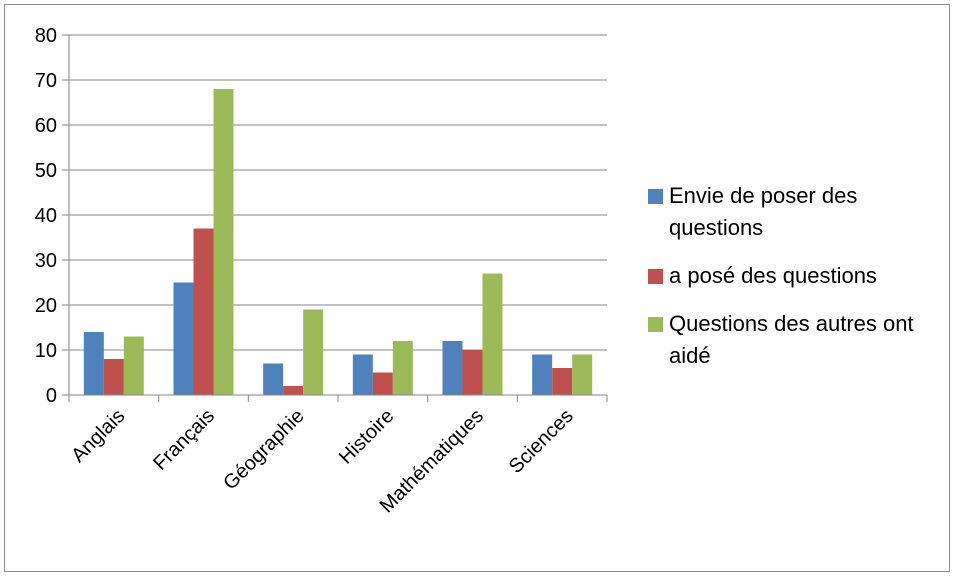  I want to click on x-tick-label: Français, so click(184, 440).